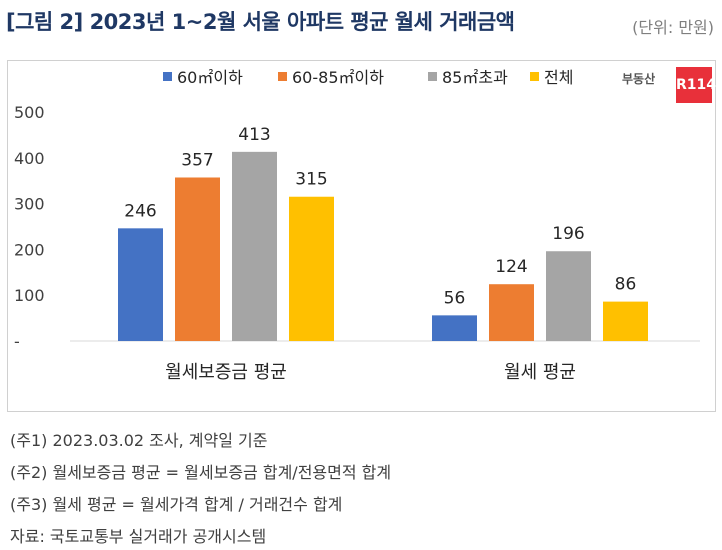  I want to click on chart-title: [그림 2] 2023년 1~2월 서울 아파트 평균 월세 거래금액, so click(260, 22).